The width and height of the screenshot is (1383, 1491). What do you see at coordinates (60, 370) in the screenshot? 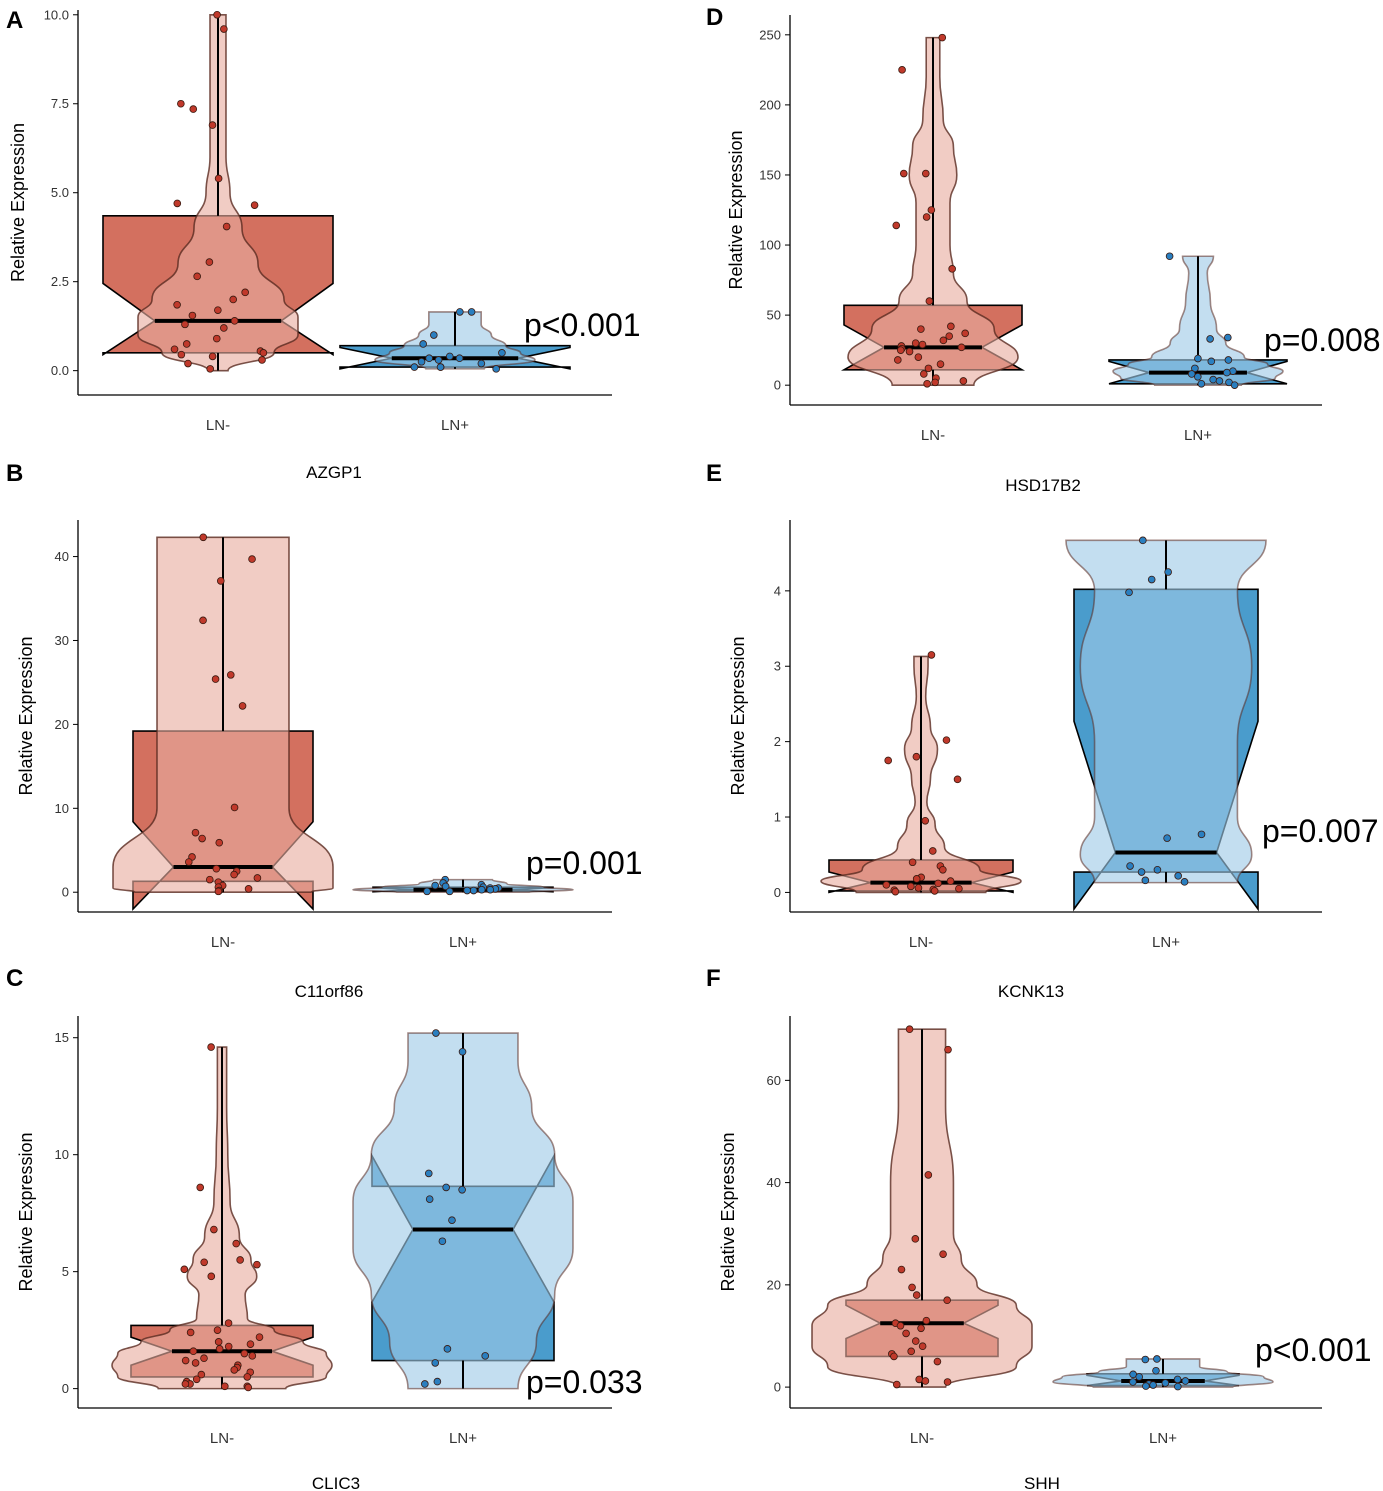
I see `y-tick-label: 0.0` at bounding box center [60, 370].